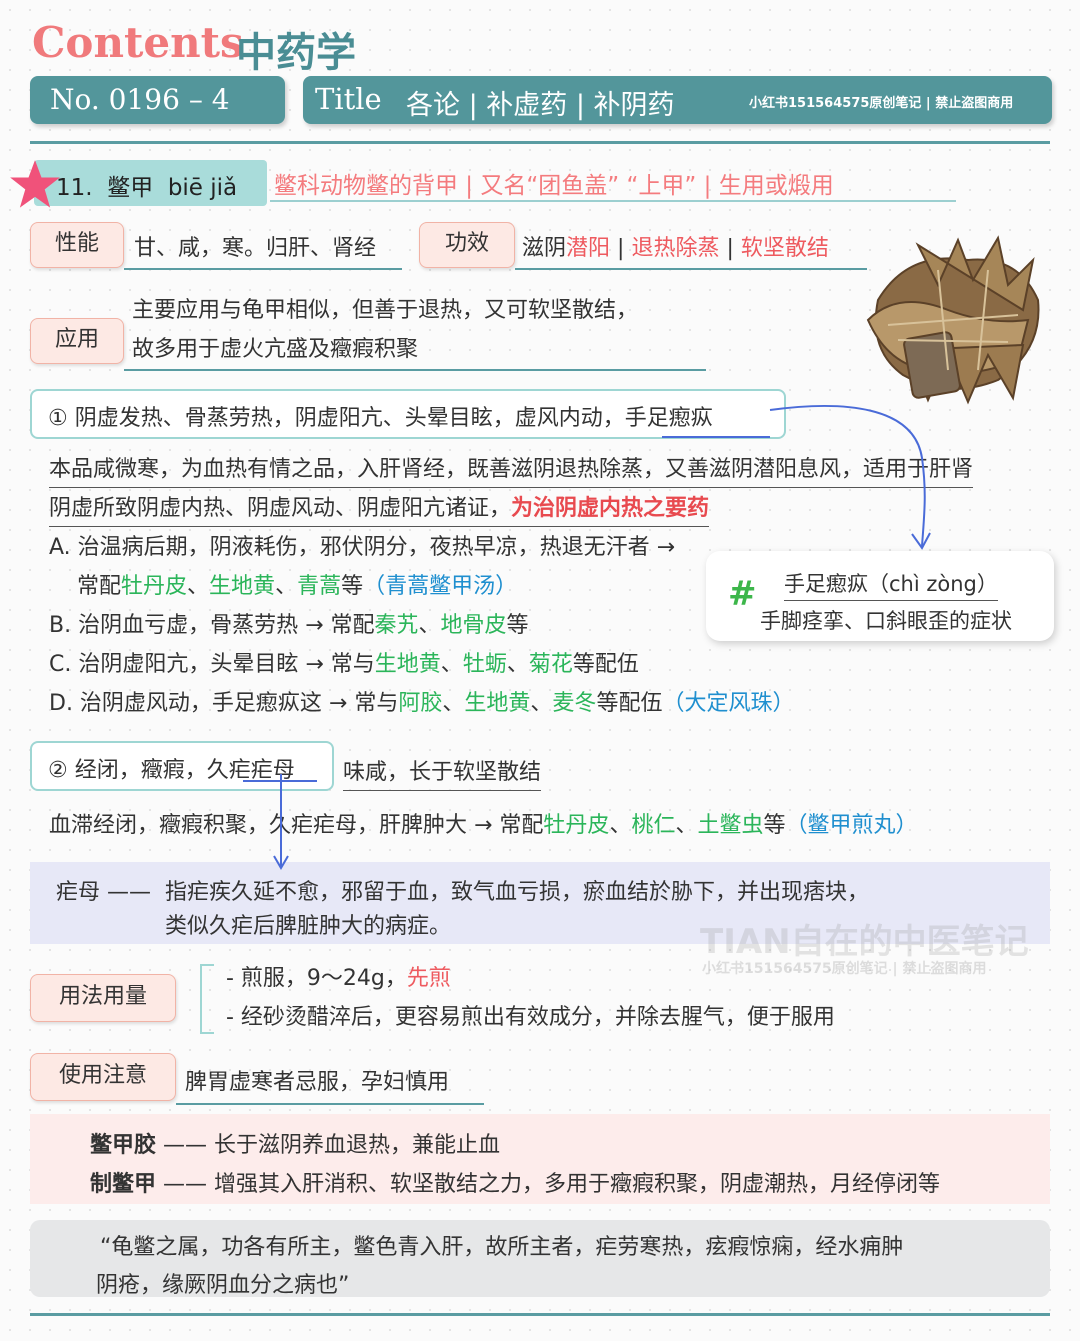  I want to click on item-c: C. 治阴虚阳亢，头晕目眩 → 常与生地黄、牡蛎、菊花等配伍, so click(344, 662).